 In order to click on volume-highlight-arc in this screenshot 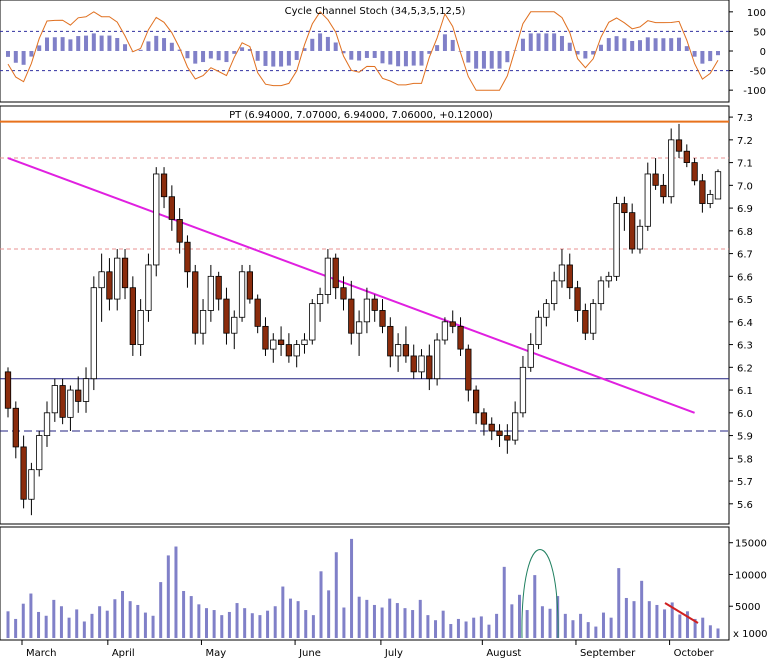, I will do `click(540, 594)`.